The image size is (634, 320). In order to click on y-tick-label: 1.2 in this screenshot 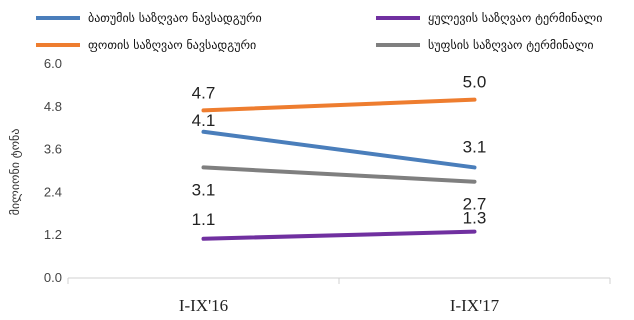, I will do `click(53, 234)`.